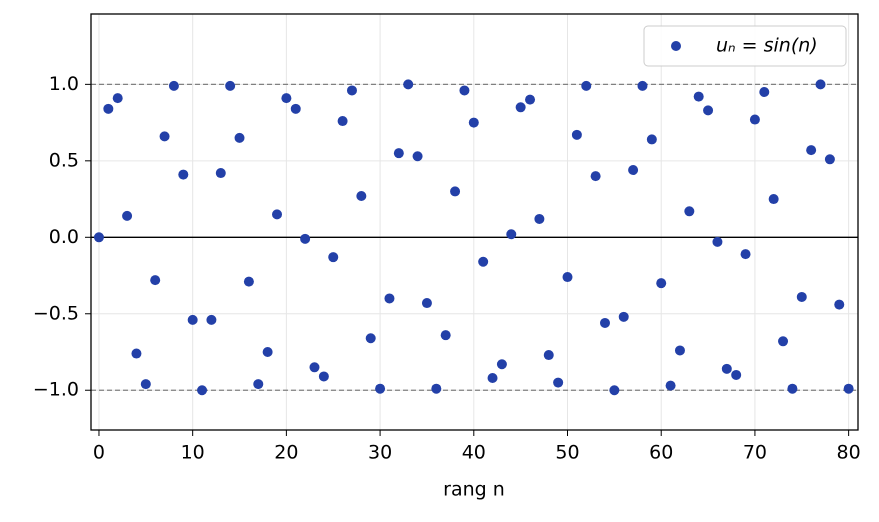  I want to click on y-tick-label: 0.5, so click(64, 160).